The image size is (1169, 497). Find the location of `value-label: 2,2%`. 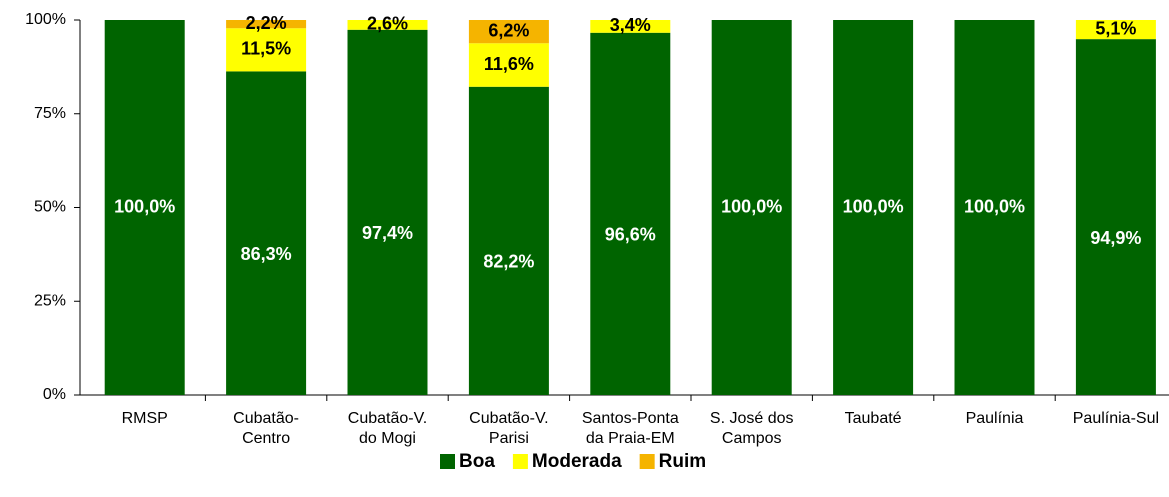

value-label: 2,2% is located at coordinates (266, 23).